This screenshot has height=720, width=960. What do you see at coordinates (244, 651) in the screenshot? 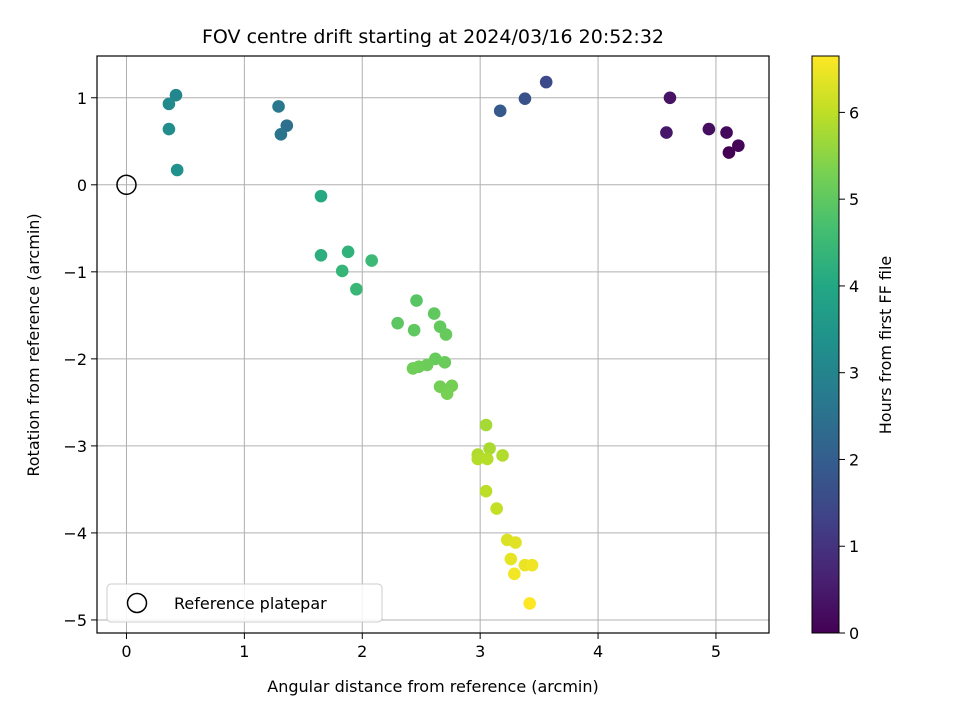
I see `x-tick-label: 1` at bounding box center [244, 651].